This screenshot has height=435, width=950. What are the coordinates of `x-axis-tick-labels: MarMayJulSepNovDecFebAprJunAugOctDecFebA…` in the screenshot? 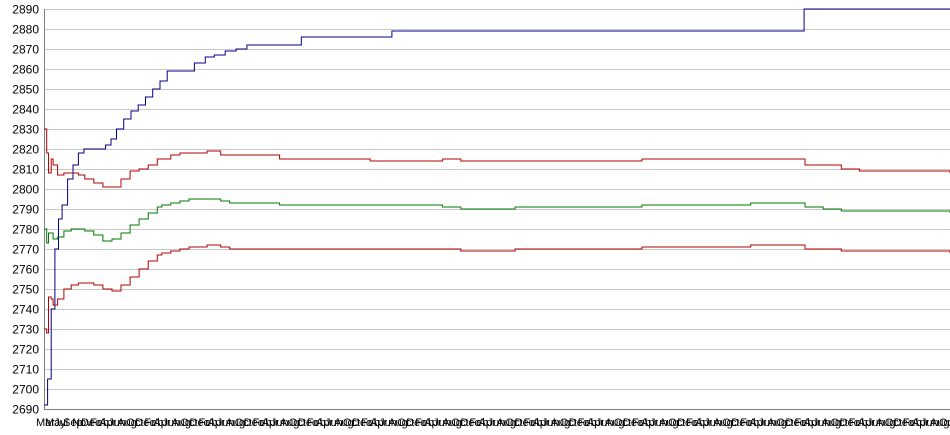 It's located at (493, 423).